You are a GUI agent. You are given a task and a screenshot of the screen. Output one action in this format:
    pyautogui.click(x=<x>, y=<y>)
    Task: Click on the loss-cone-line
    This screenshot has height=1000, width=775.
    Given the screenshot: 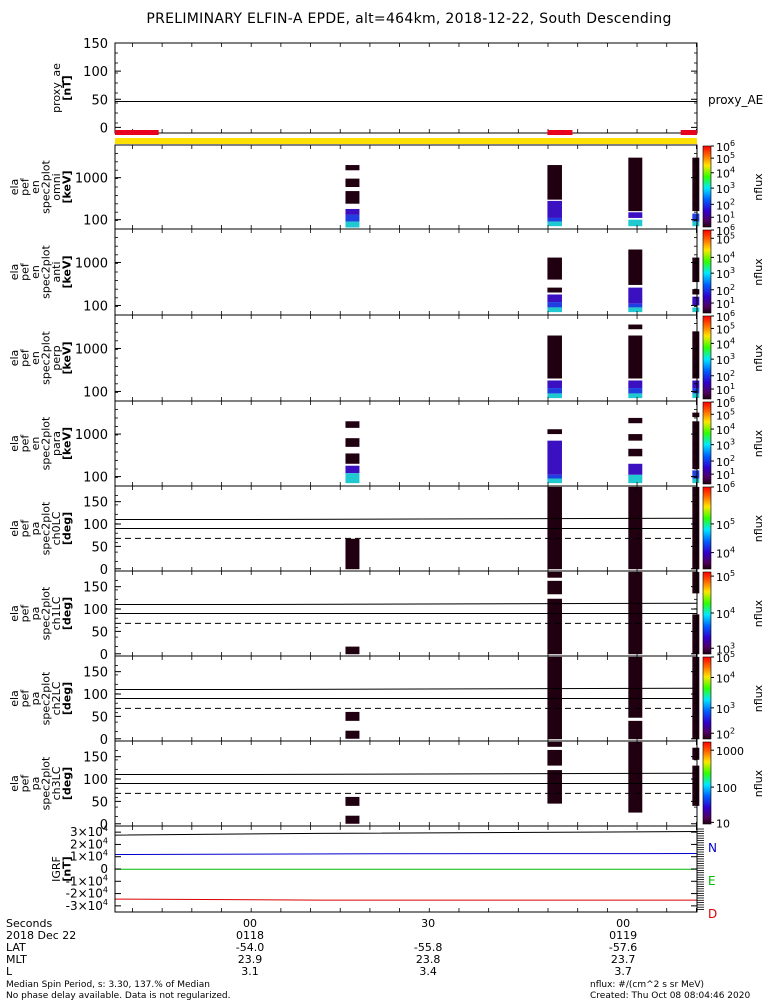 What is the action you would take?
    pyautogui.click(x=406, y=689)
    